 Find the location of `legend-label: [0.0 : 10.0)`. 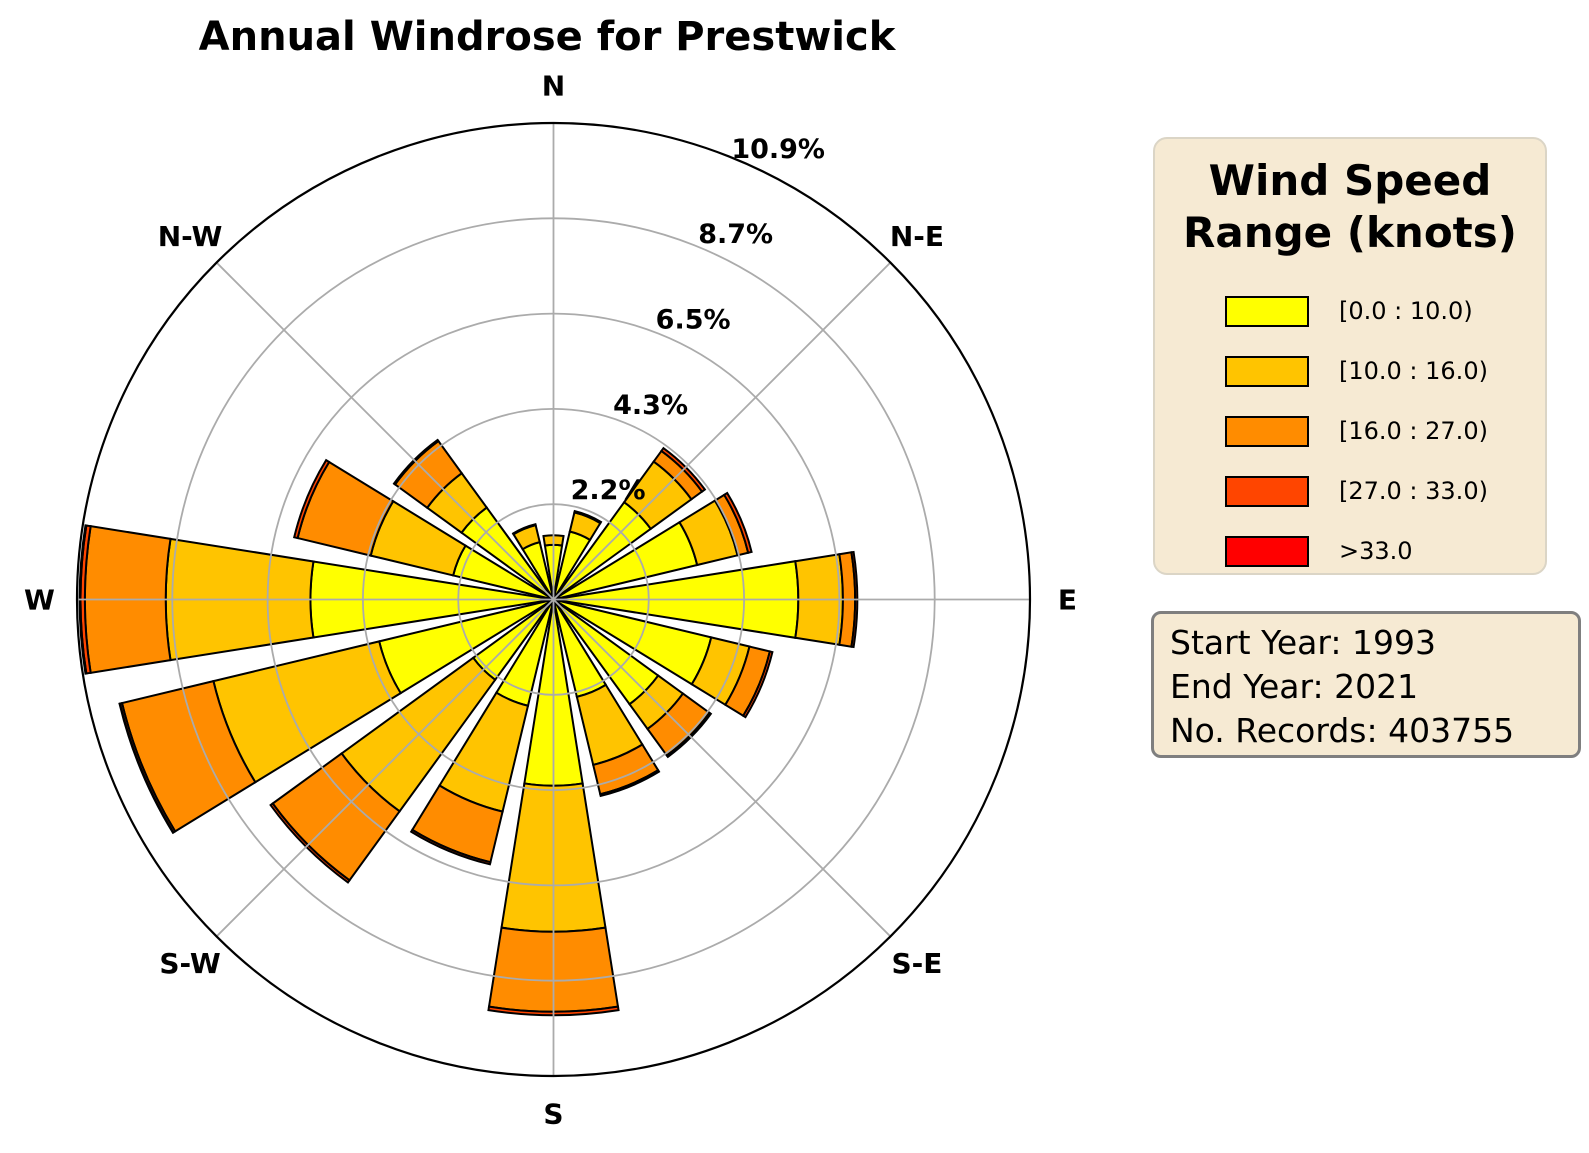

legend-label: [0.0 : 10.0) is located at coordinates (1406, 311).